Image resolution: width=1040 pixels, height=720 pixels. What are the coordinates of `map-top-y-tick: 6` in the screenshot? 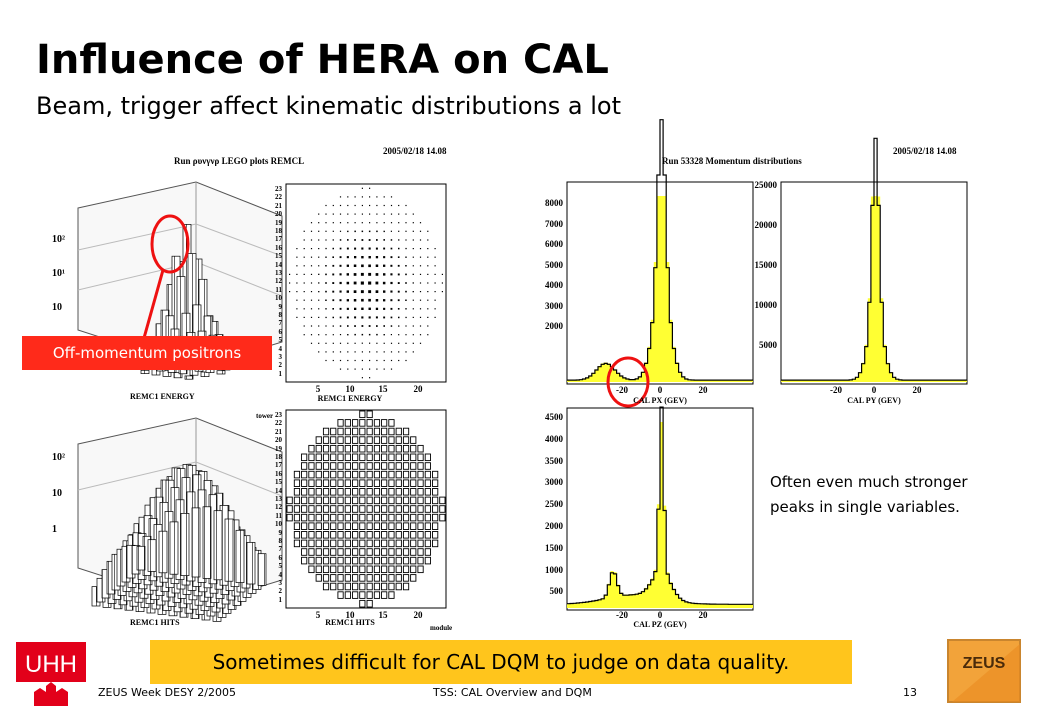 It's located at (280, 331).